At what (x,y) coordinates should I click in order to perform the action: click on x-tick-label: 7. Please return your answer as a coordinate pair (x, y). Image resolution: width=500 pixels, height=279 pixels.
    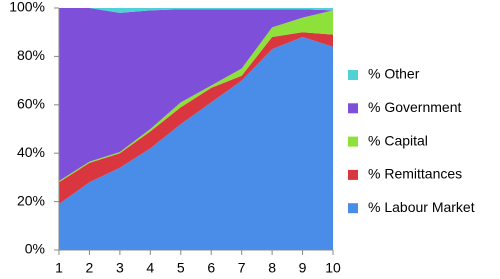
    Looking at the image, I should click on (242, 268).